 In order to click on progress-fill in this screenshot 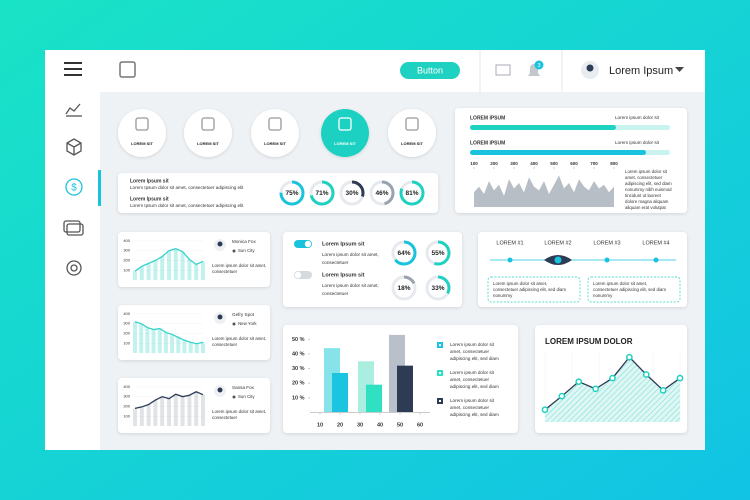, I will do `click(543, 127)`.